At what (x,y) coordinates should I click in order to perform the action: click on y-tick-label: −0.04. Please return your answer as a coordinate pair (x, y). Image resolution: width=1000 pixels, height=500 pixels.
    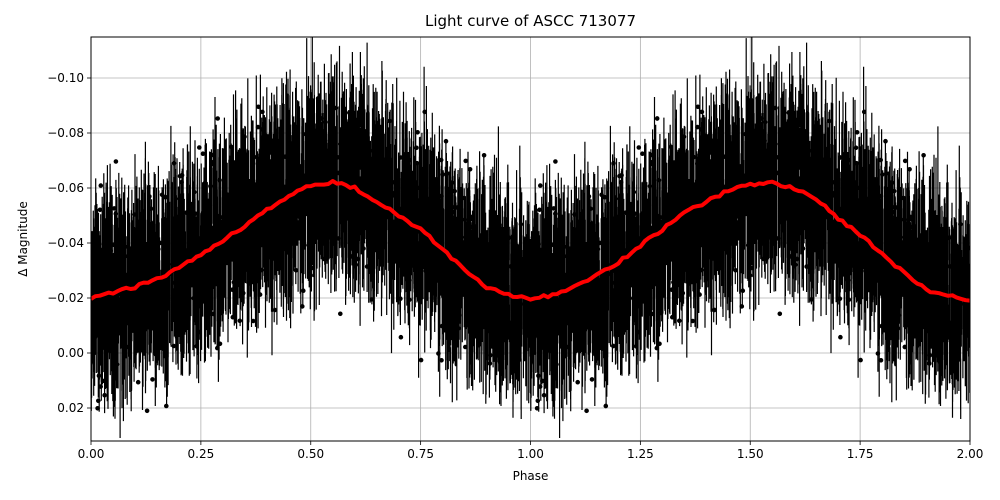
    Looking at the image, I should click on (65, 243).